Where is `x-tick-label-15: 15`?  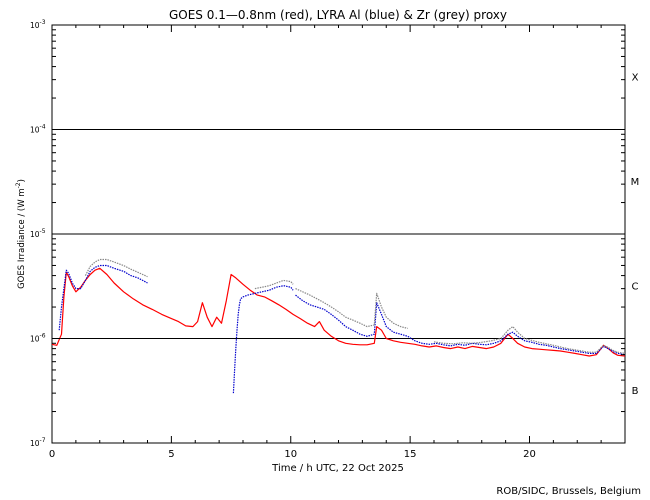 x-tick-label-15: 15 is located at coordinates (410, 454).